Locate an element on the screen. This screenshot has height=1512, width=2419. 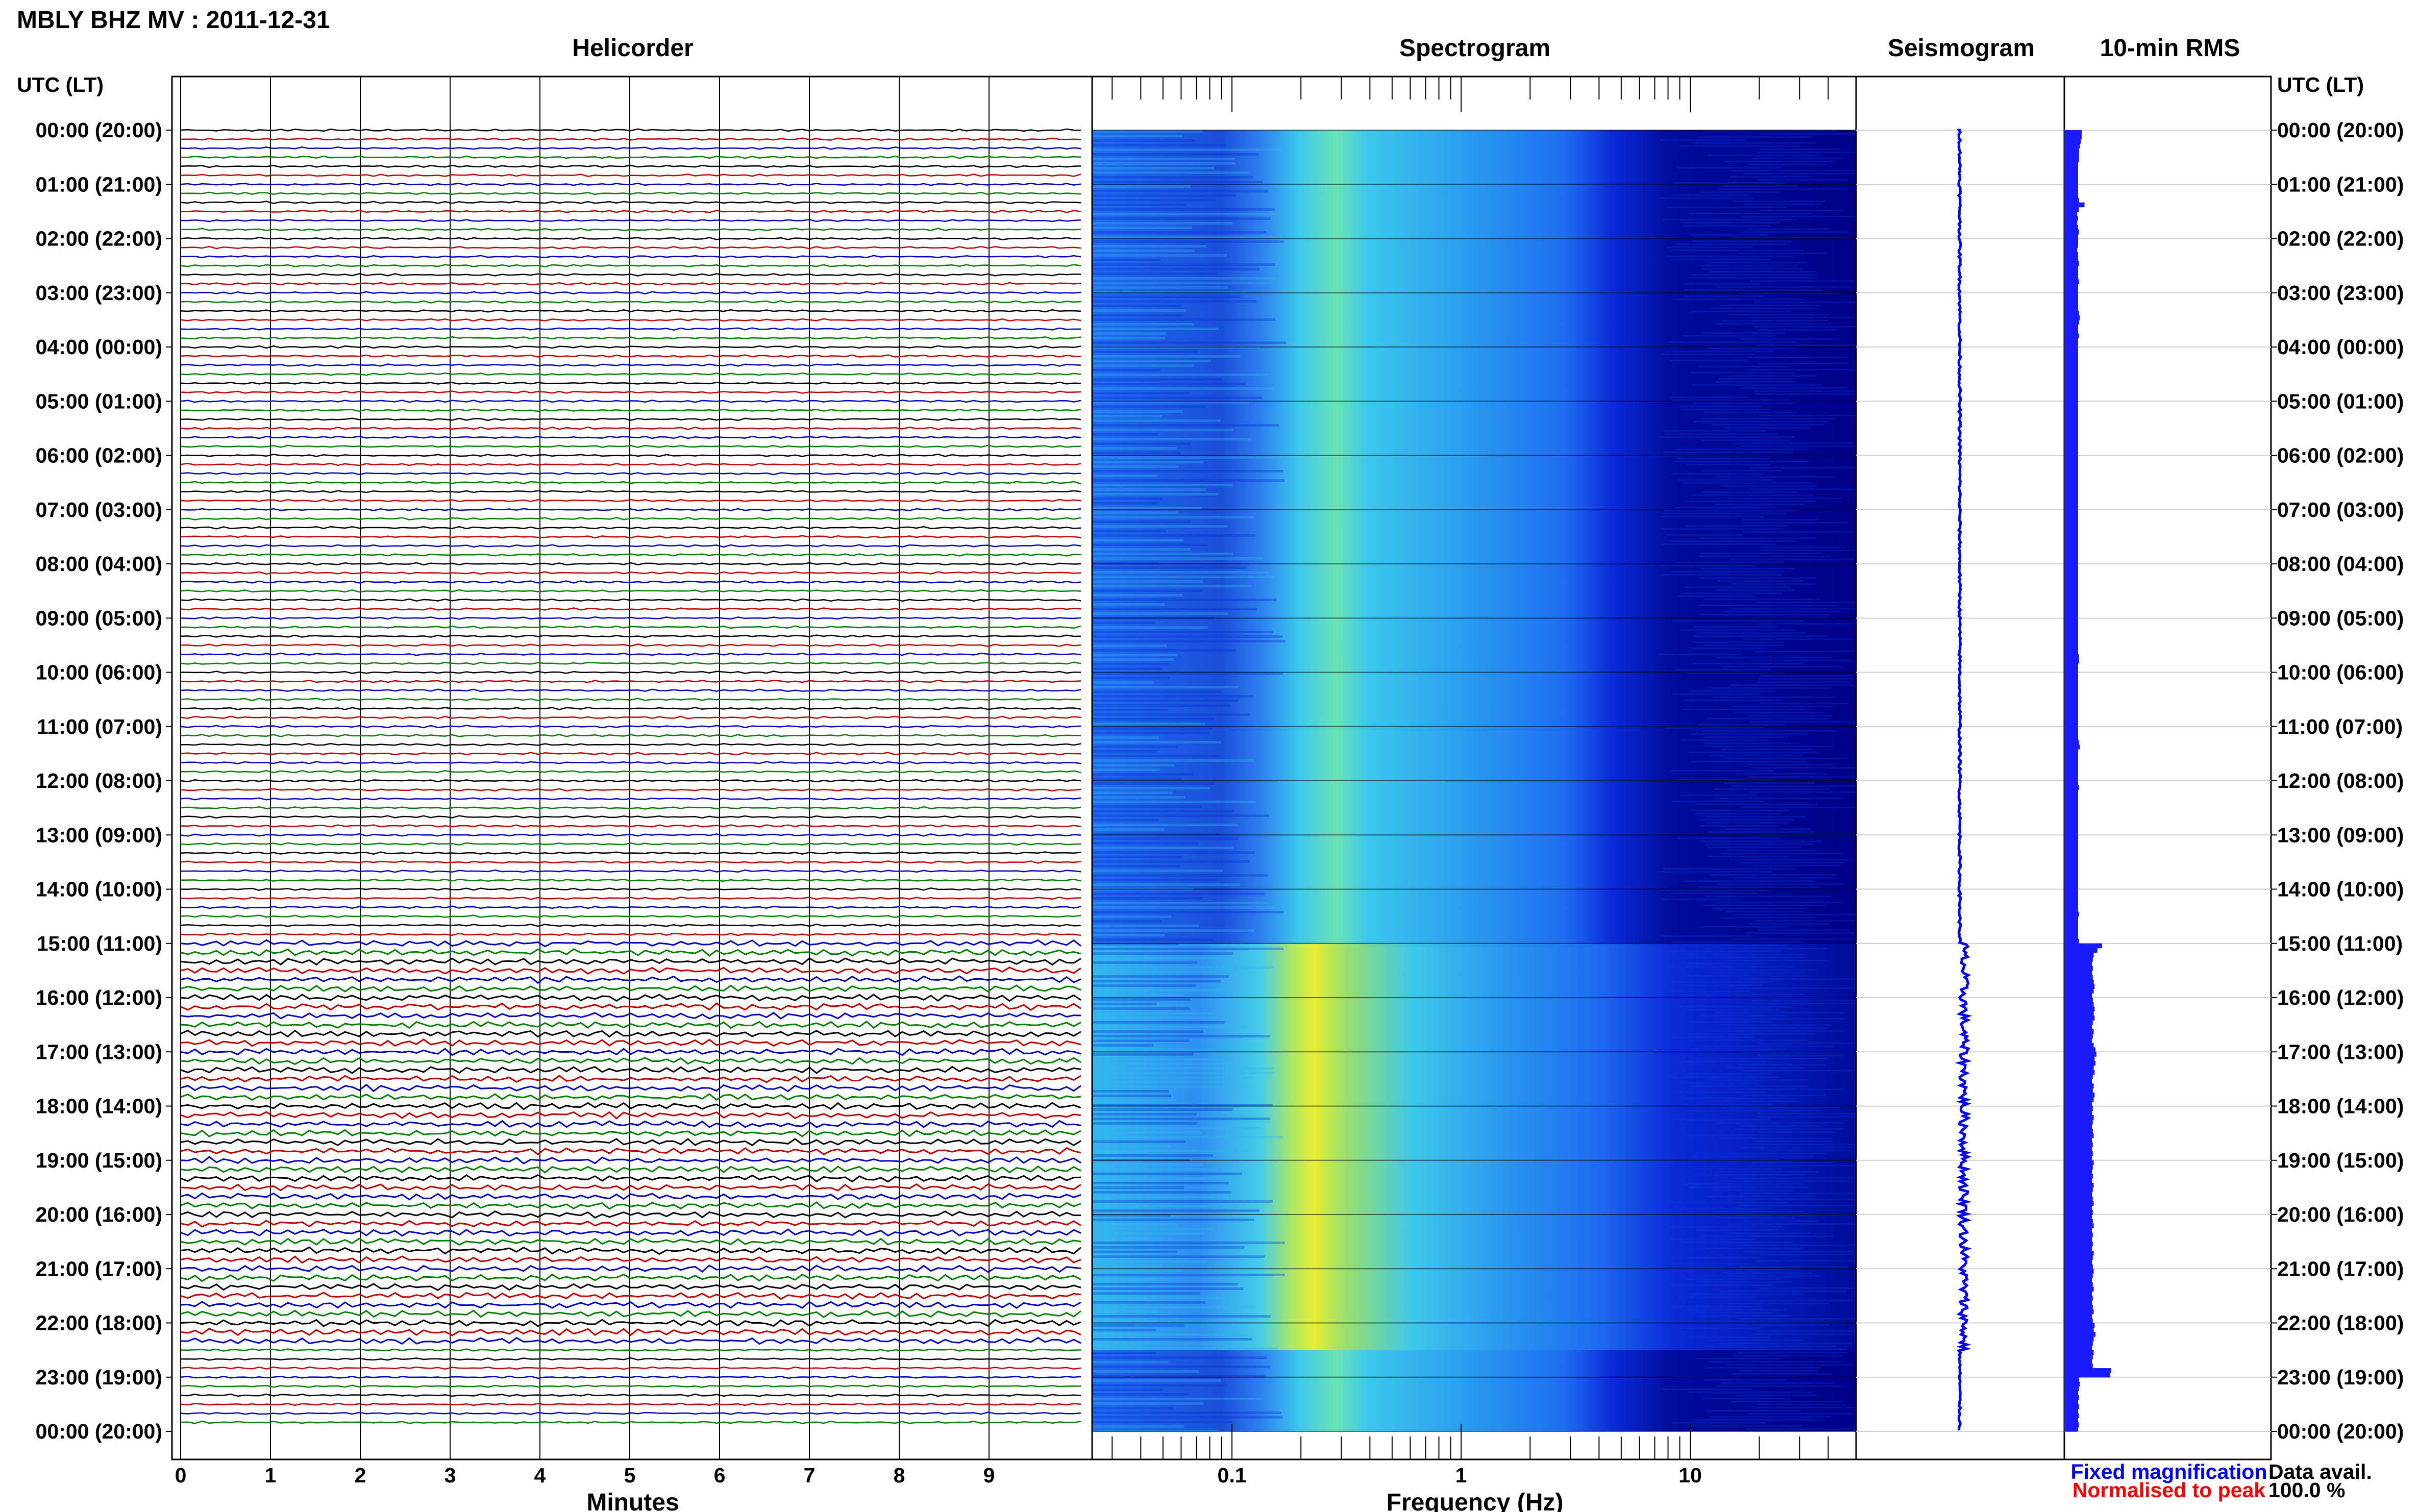
time-label-left: 16:00 (12:00) is located at coordinates (99, 997).